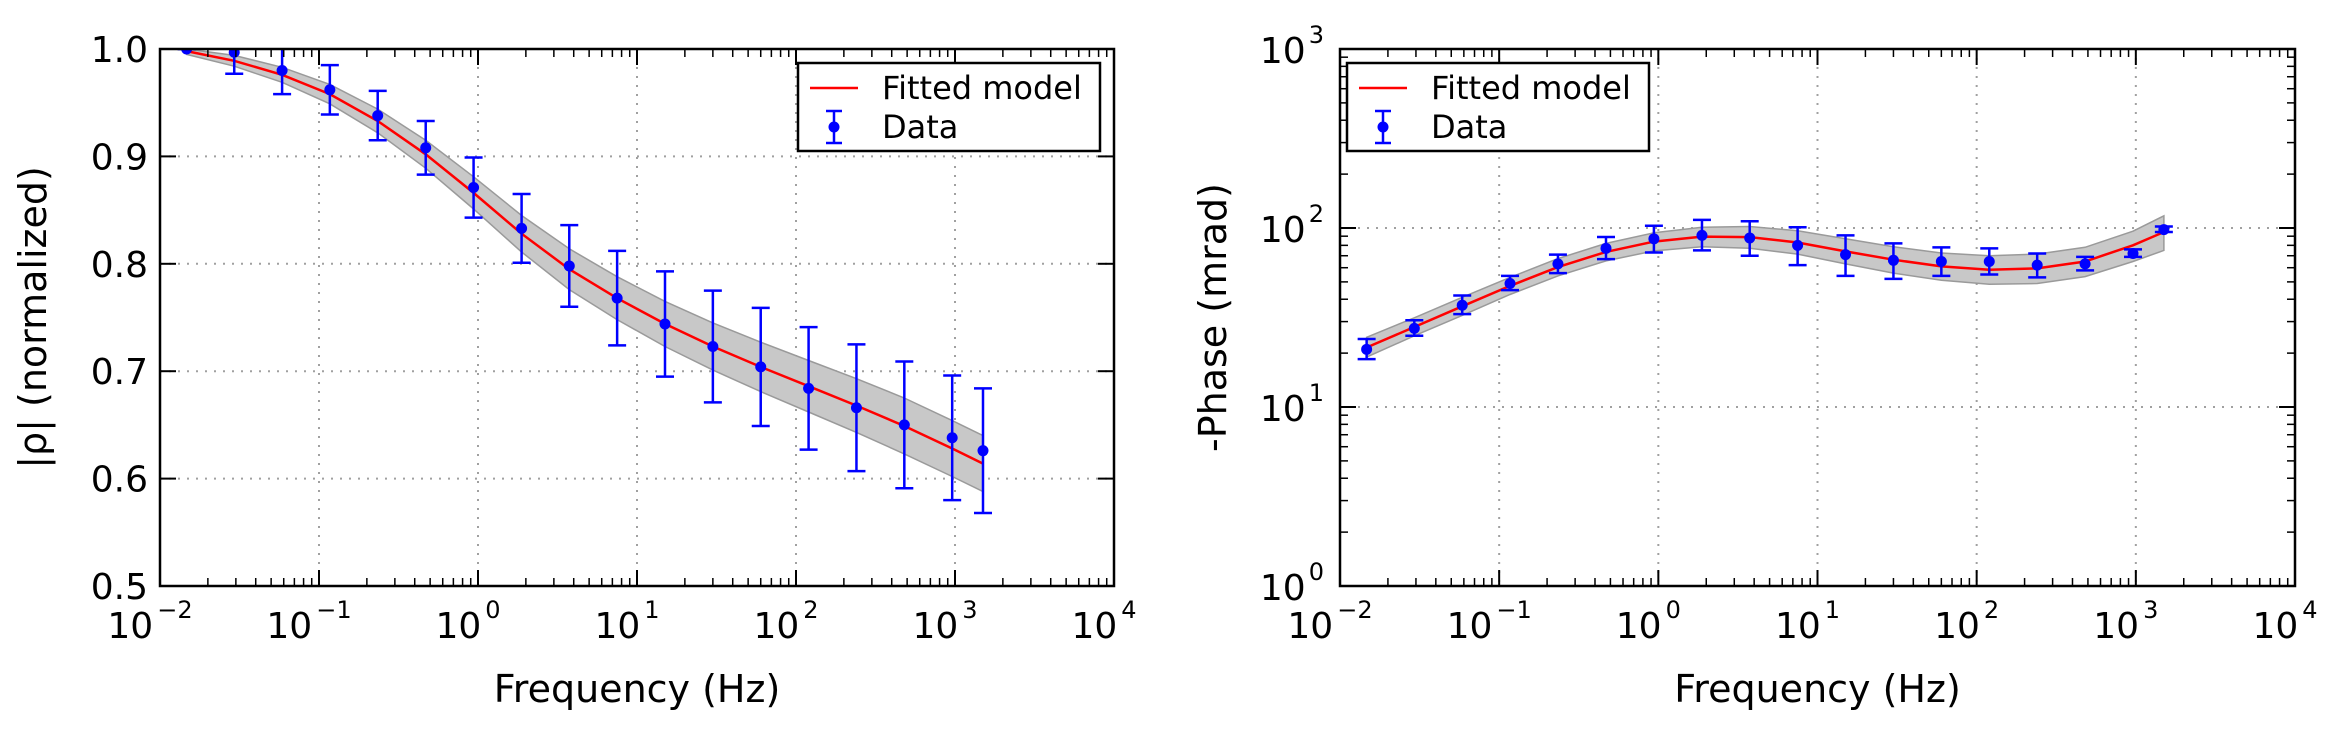 The height and width of the screenshot is (731, 2347). I want to click on y-tick-label: 0.9, so click(119, 157).